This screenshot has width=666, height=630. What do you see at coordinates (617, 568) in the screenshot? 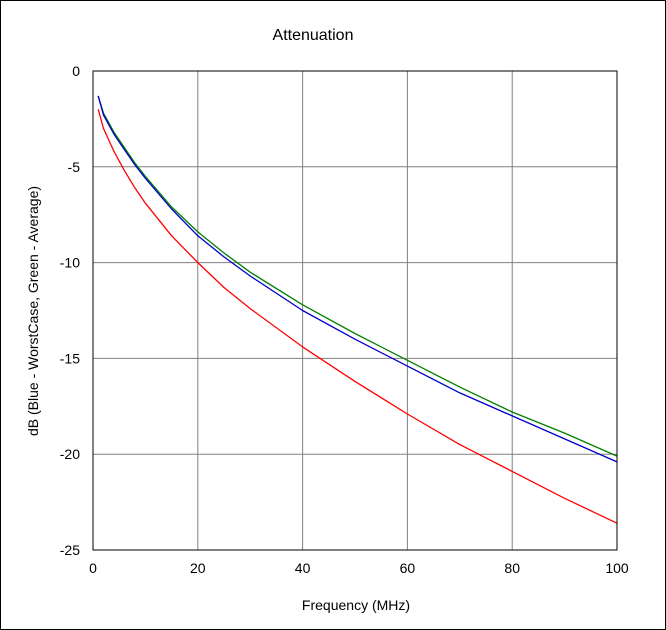
I see `x-tick-label: 100` at bounding box center [617, 568].